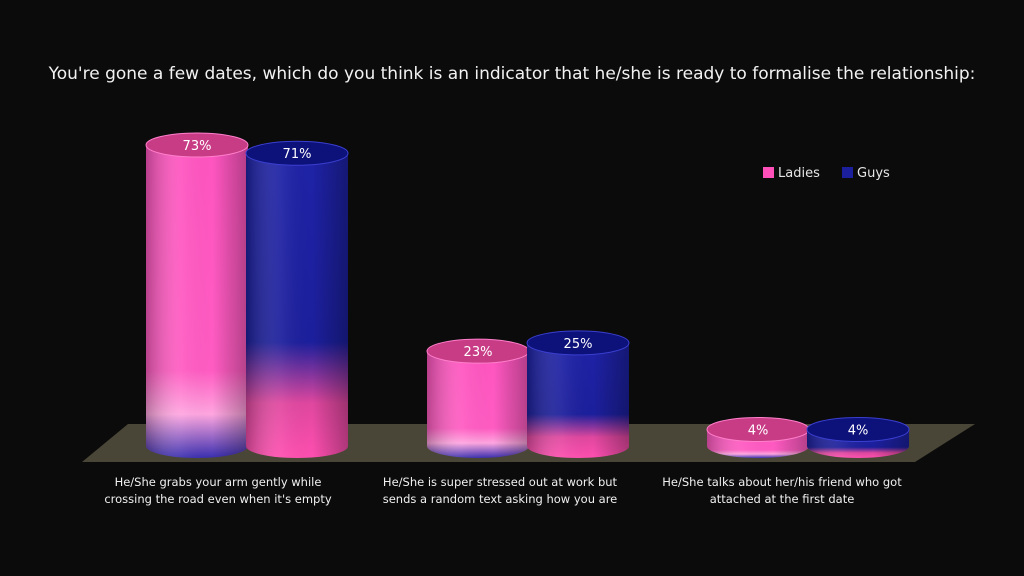 This screenshot has width=1024, height=576. What do you see at coordinates (218, 499) in the screenshot?
I see `category-label-line: crossing the road even when it's empty` at bounding box center [218, 499].